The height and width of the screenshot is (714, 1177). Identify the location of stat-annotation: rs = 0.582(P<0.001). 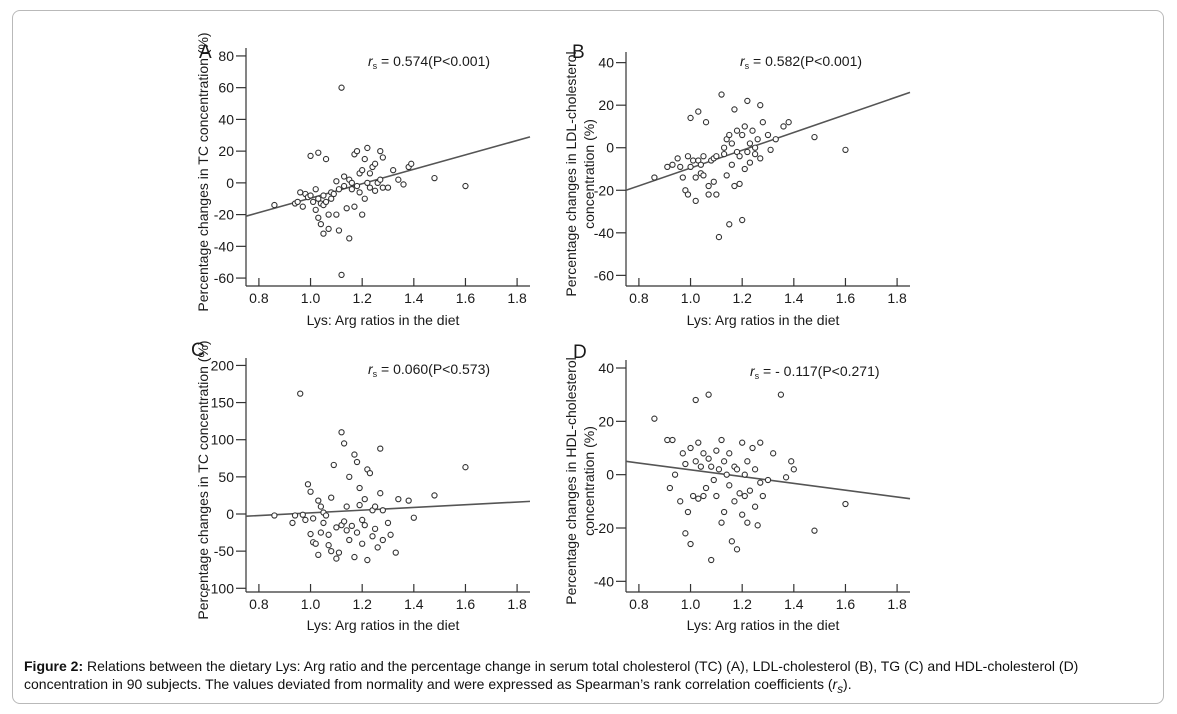
(801, 62).